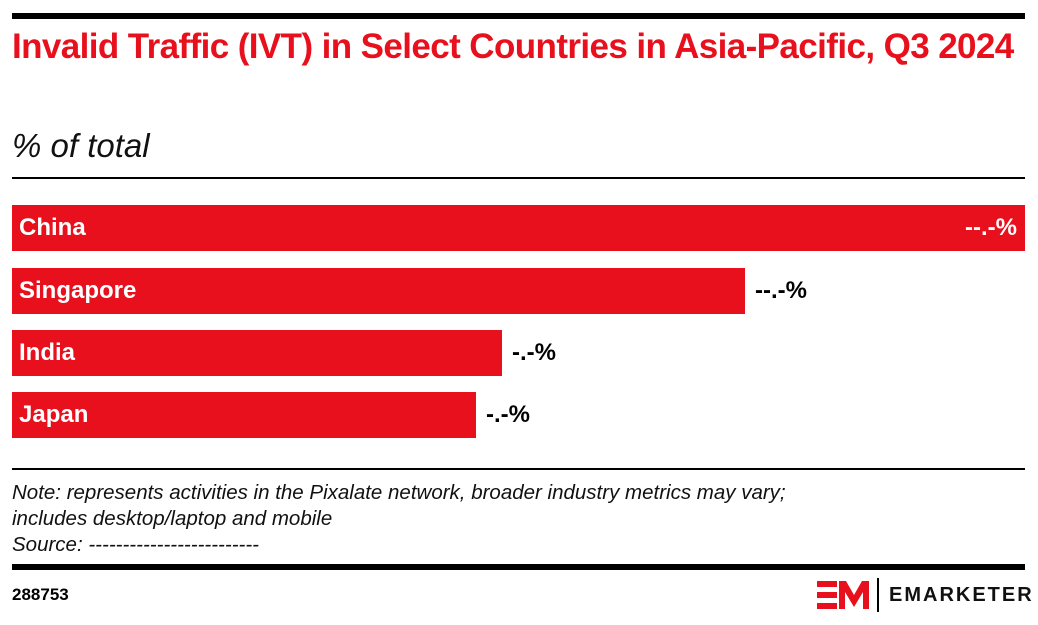 The height and width of the screenshot is (625, 1038). Describe the element at coordinates (878, 595) in the screenshot. I see `logo-separator` at that location.